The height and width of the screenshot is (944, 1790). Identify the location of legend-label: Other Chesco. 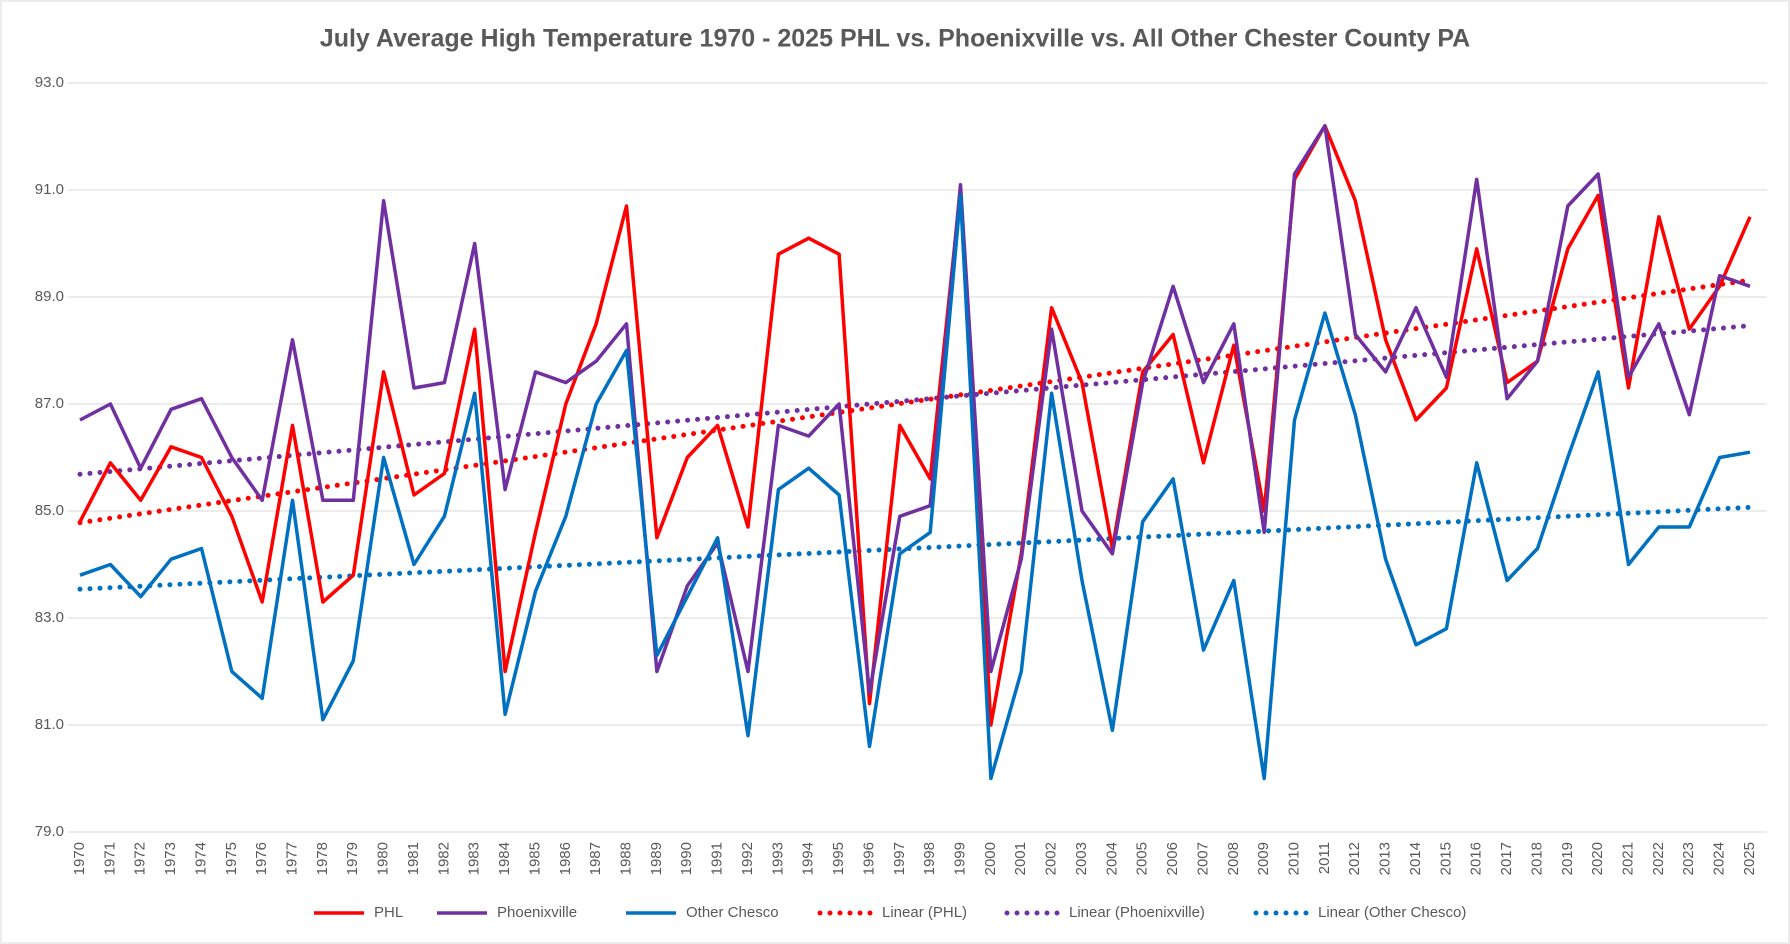
(732, 912).